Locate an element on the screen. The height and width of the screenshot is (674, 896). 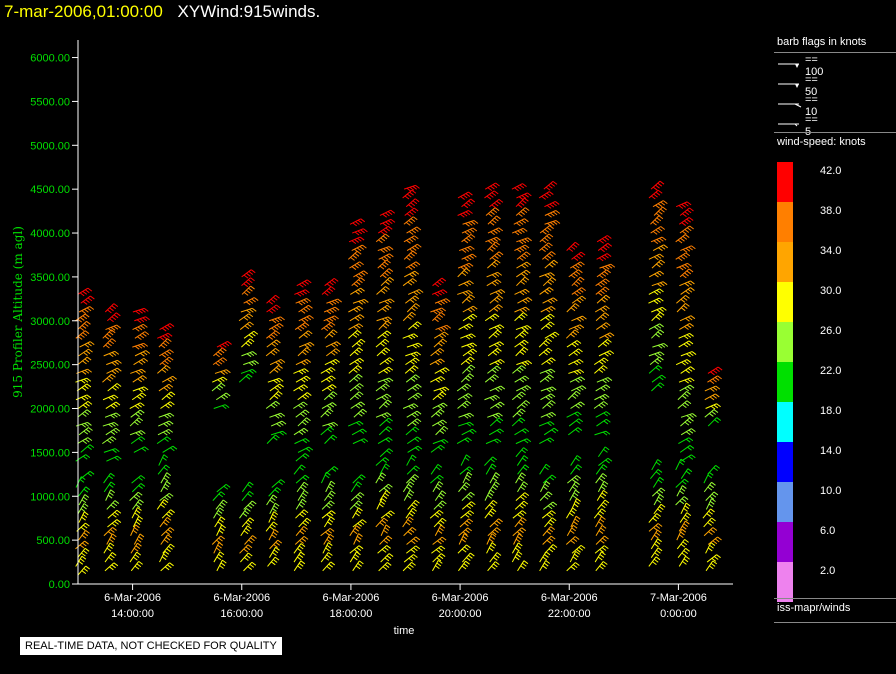
colorbar-swatch is located at coordinates (785, 502).